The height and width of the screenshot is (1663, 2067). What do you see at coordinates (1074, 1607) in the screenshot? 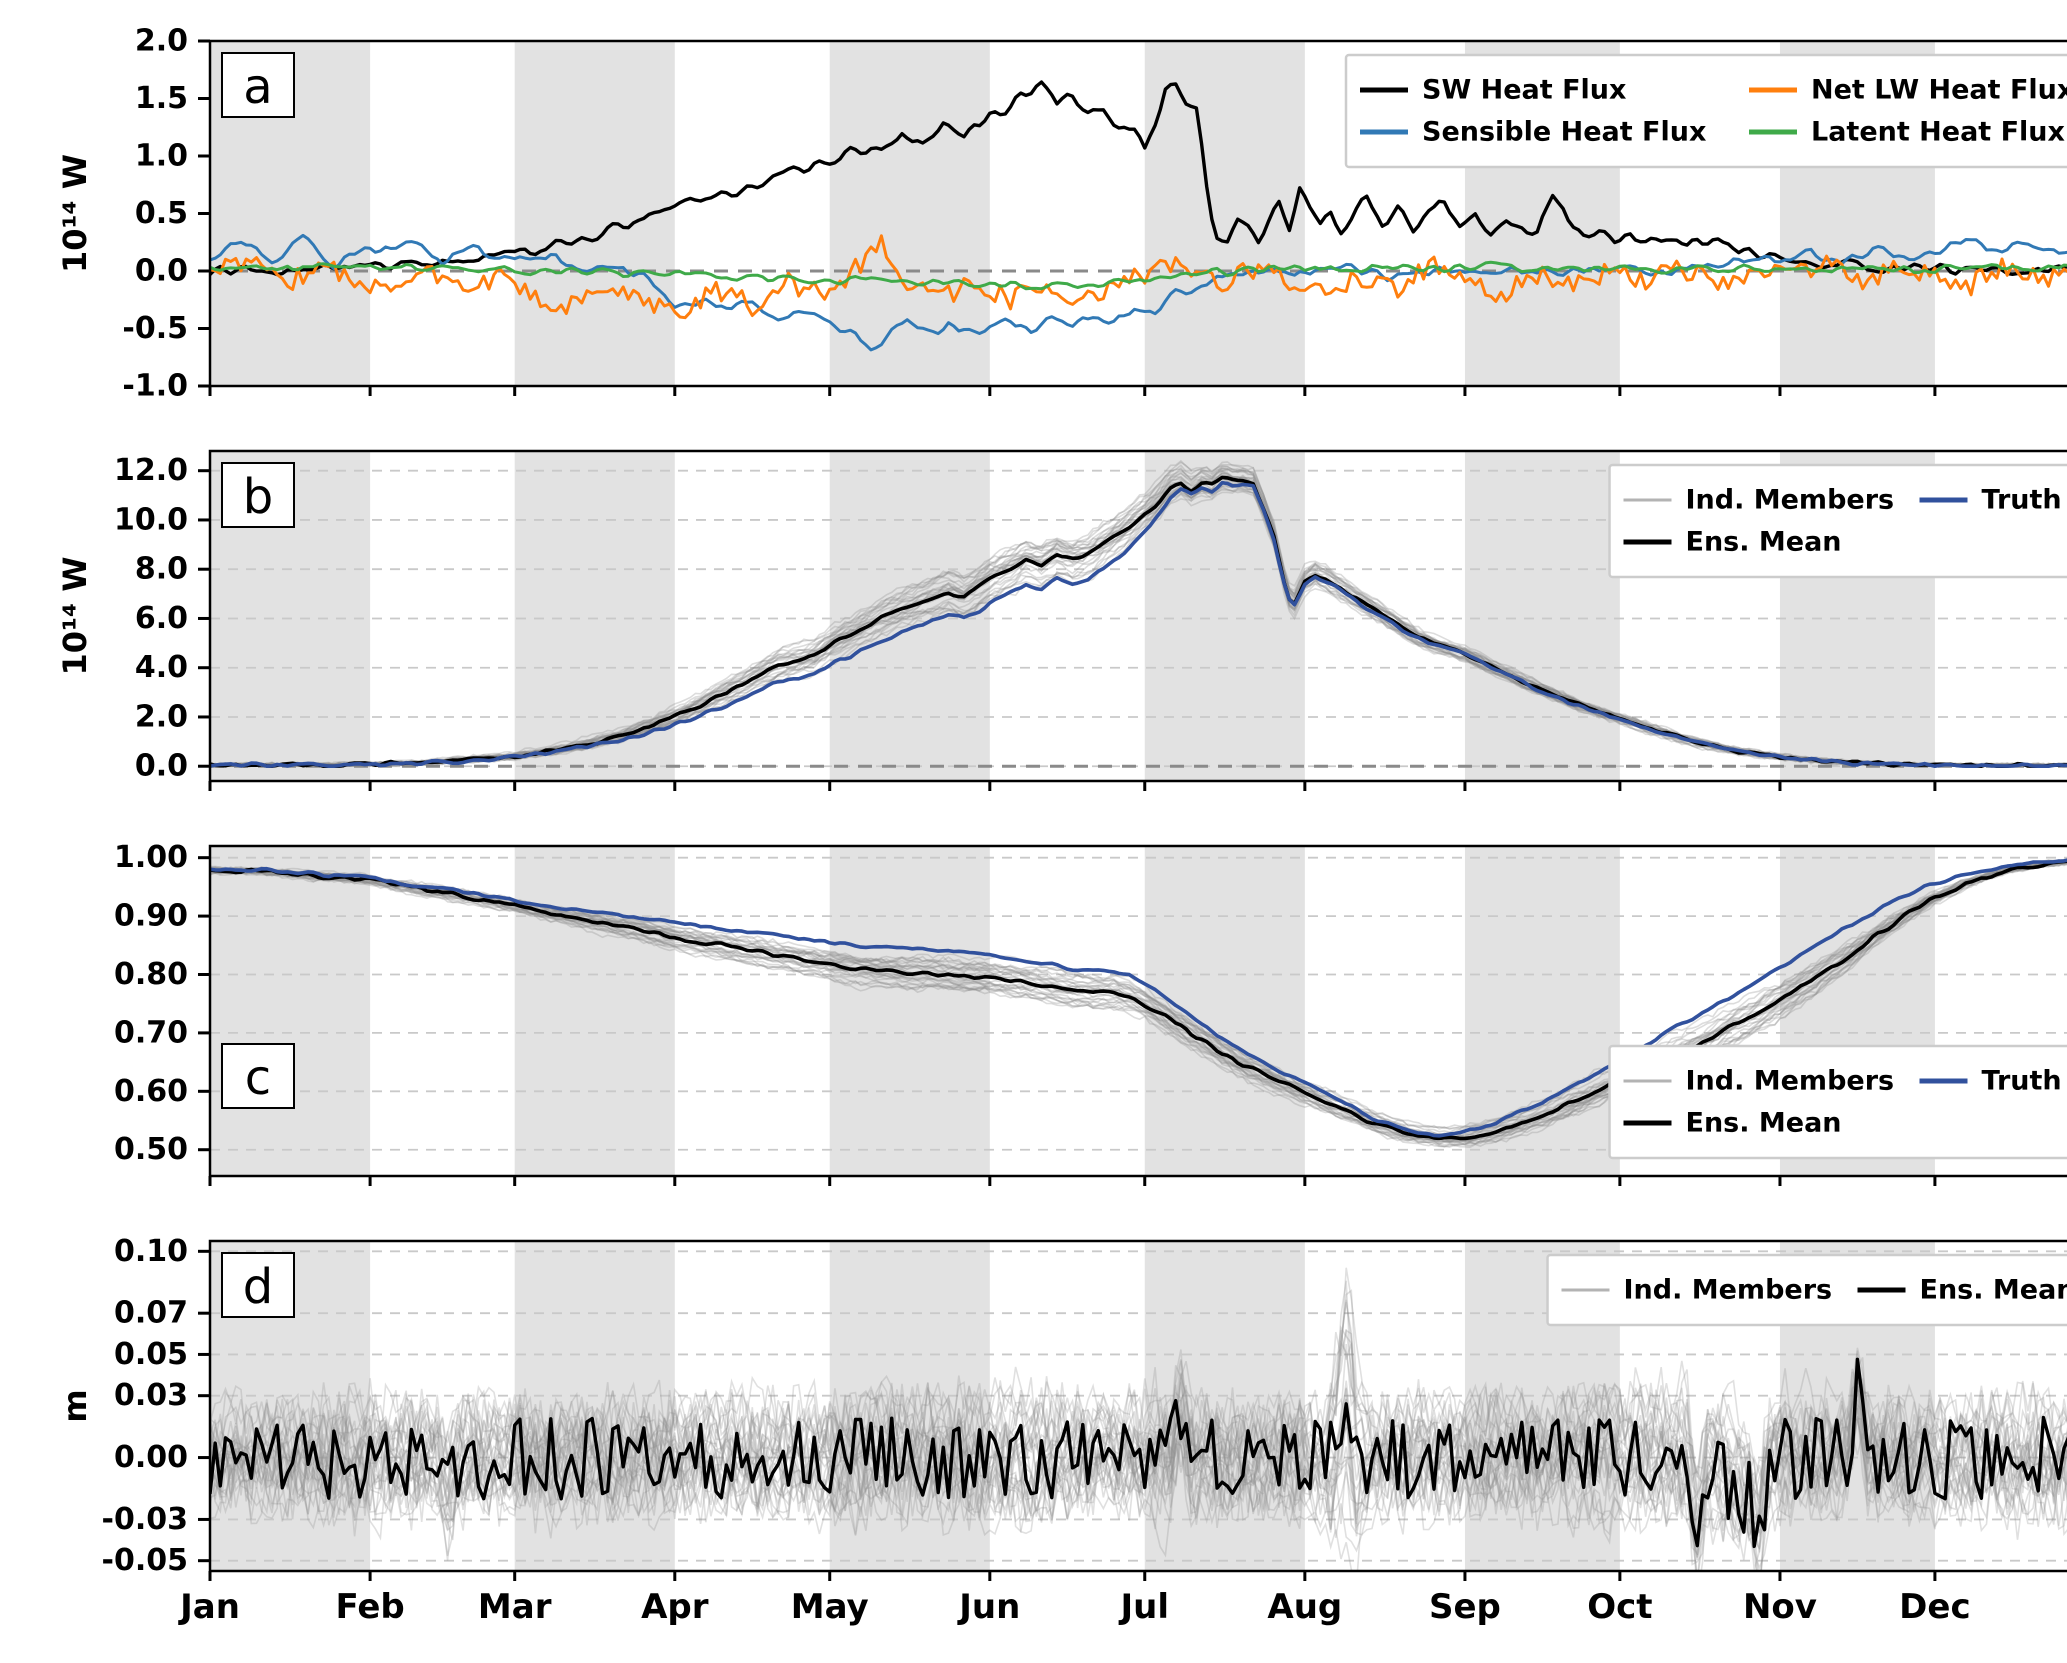
I see `x-axis-month-labels: Jan Feb Mar Apr May Jun Jul Aug Sep Oct Nov Dec` at bounding box center [1074, 1607].